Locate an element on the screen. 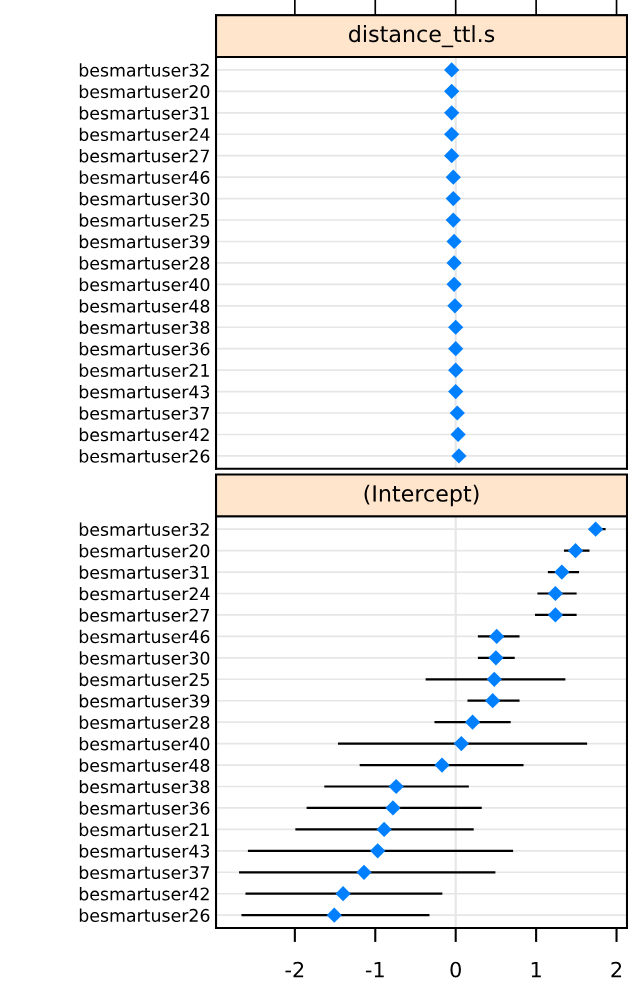 The image size is (628, 1001). x-tick-label: 0 is located at coordinates (455, 969).